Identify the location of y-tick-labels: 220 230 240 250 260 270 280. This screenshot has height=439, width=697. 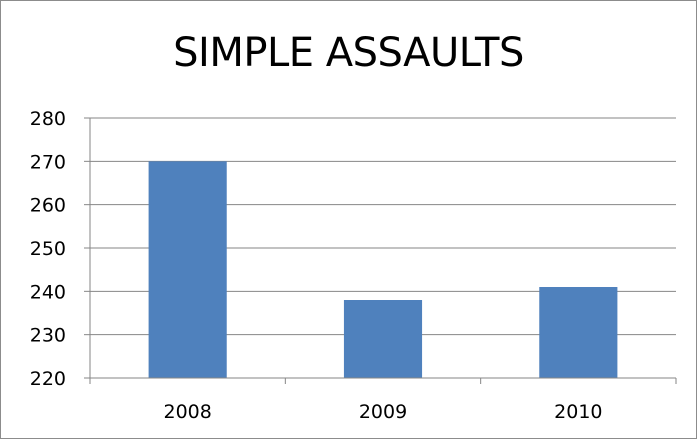
(48, 249).